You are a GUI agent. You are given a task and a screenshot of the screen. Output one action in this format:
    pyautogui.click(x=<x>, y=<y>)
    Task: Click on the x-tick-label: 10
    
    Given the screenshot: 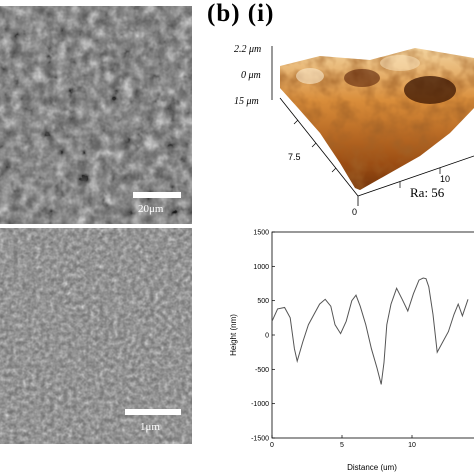 What is the action you would take?
    pyautogui.click(x=412, y=445)
    